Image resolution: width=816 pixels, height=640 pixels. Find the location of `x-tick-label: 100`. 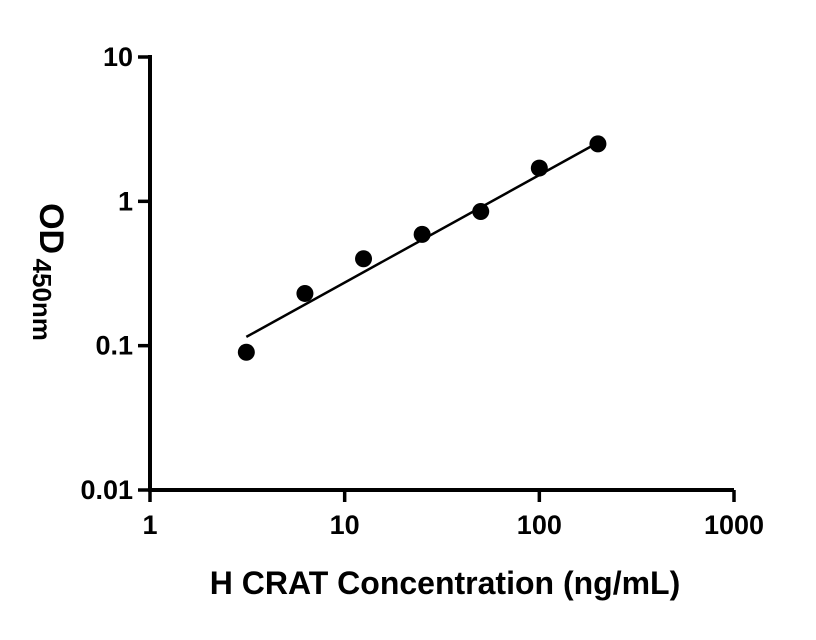

x-tick-label: 100 is located at coordinates (539, 525).